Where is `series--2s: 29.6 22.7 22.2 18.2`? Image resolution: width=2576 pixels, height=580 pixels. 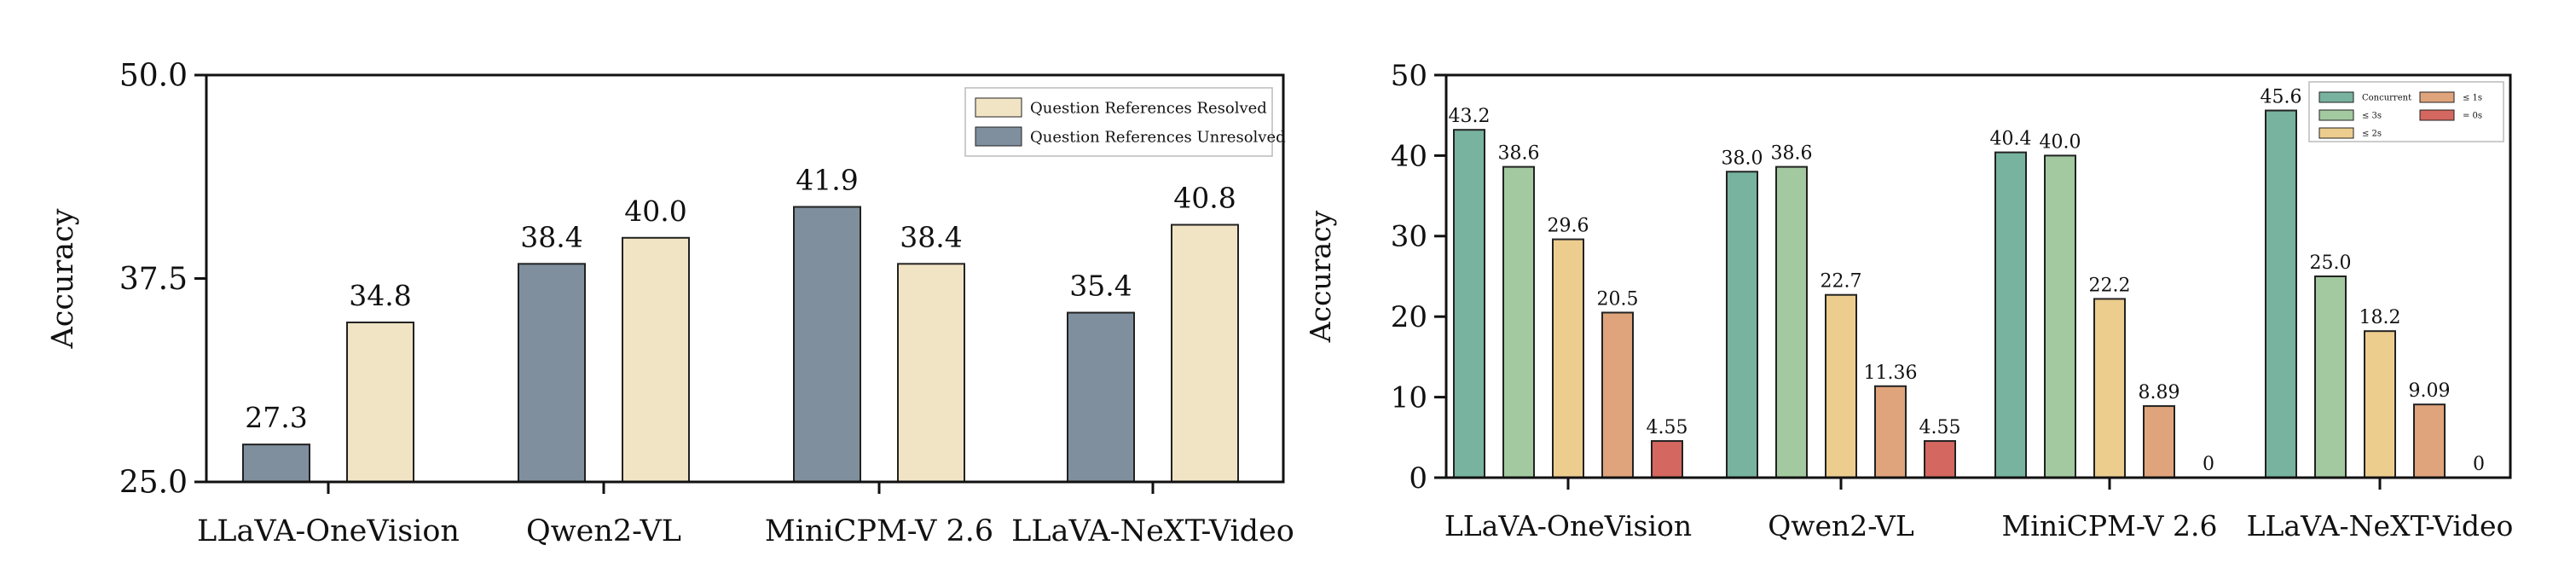
series--2s: 29.6 22.7 22.2 18.2 is located at coordinates (1975, 347).